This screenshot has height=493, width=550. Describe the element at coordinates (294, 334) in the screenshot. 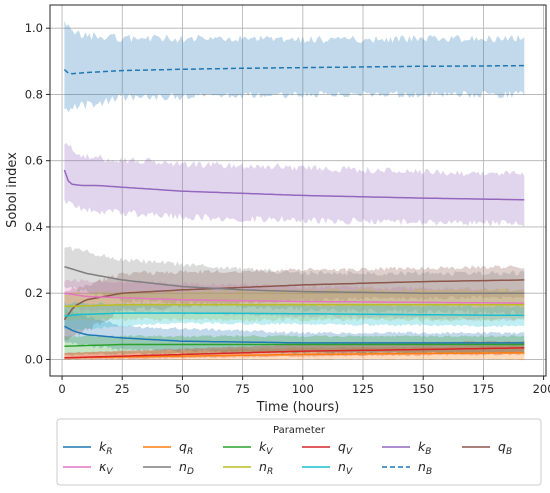

I see `line-k_R` at that location.